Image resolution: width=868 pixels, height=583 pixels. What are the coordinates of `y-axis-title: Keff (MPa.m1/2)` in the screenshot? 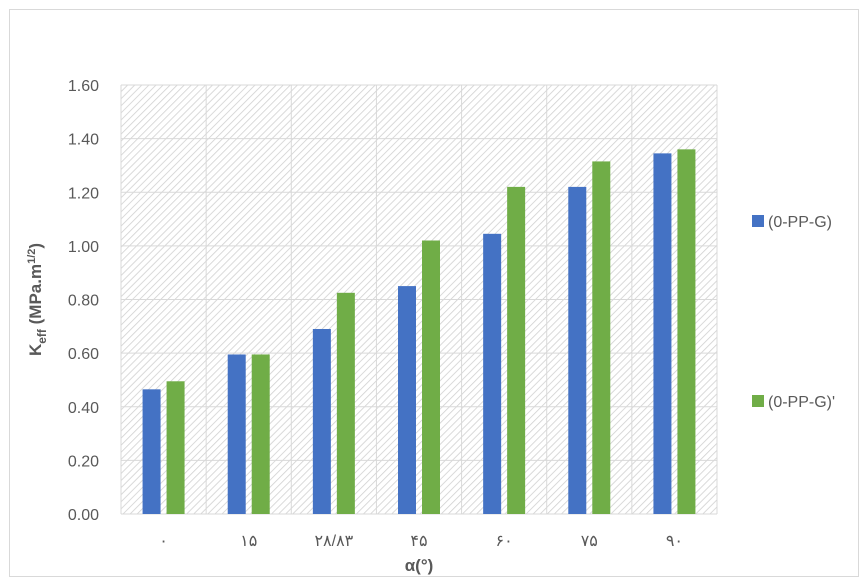 It's located at (37, 299).